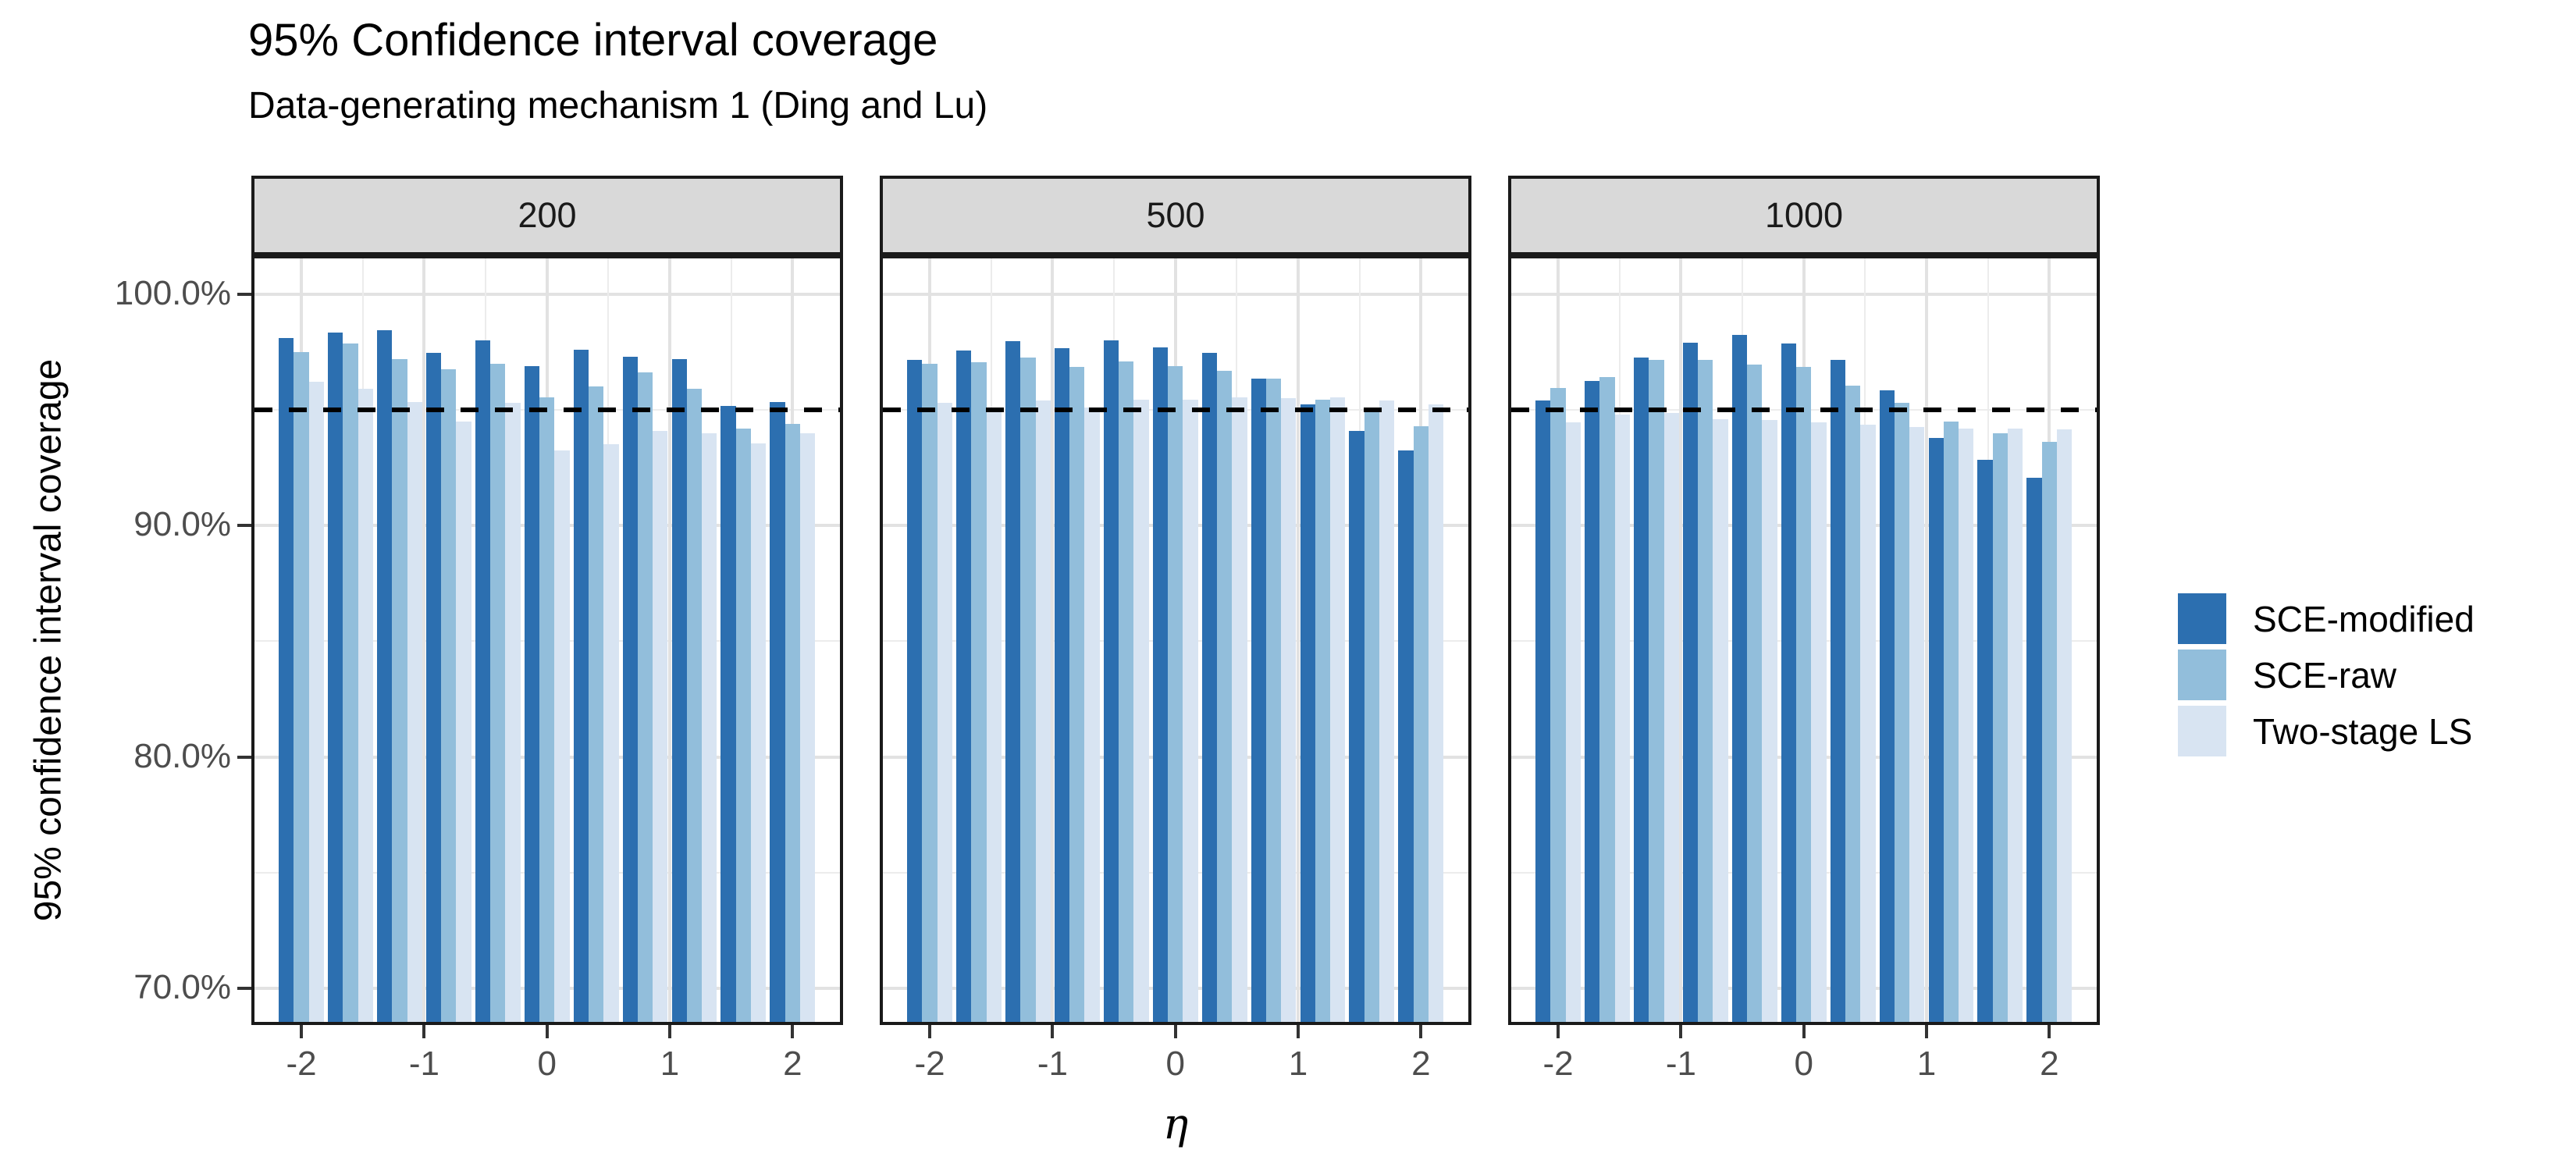  What do you see at coordinates (182, 524) in the screenshot?
I see `y-tick-label: 90.0%` at bounding box center [182, 524].